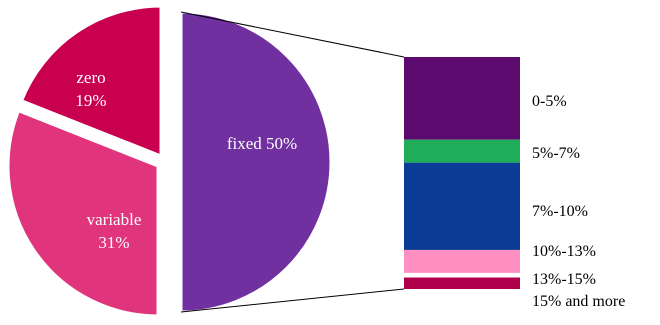 This screenshot has height=325, width=660. I want to click on stacked-bar, so click(462, 173).